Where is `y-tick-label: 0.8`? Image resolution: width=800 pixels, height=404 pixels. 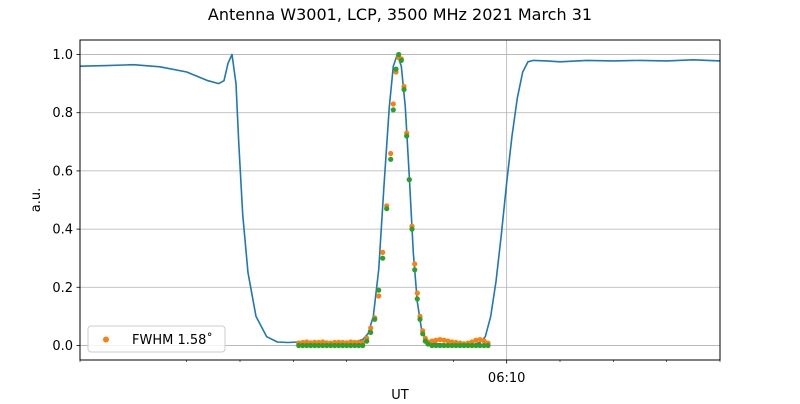 y-tick-label: 0.8 is located at coordinates (62, 113).